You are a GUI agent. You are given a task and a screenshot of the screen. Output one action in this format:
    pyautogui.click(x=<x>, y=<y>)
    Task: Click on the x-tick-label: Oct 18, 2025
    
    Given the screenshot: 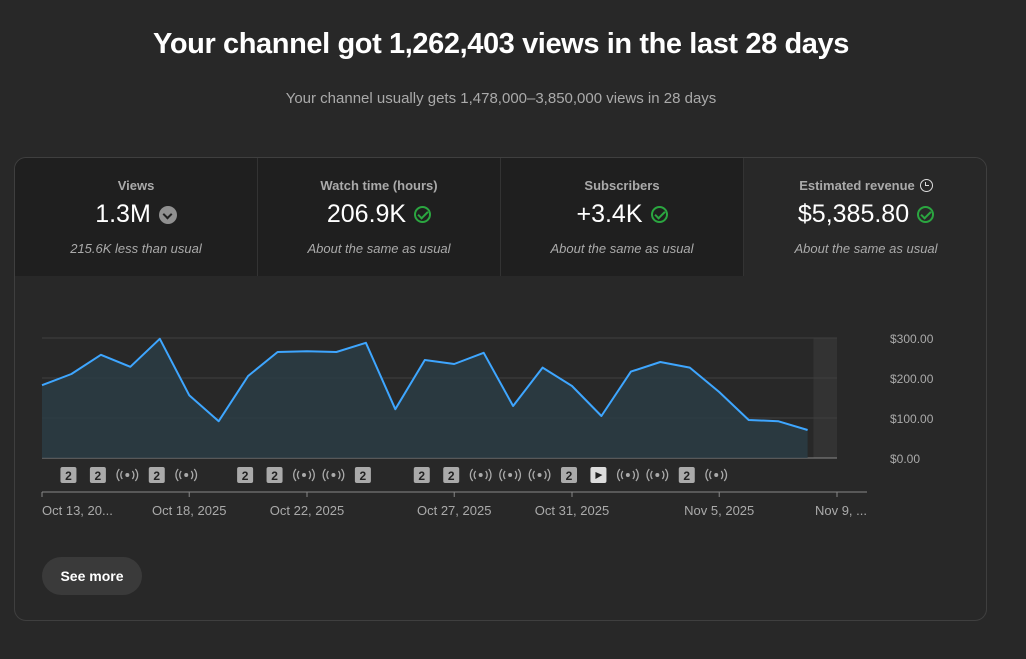 What is the action you would take?
    pyautogui.click(x=189, y=510)
    